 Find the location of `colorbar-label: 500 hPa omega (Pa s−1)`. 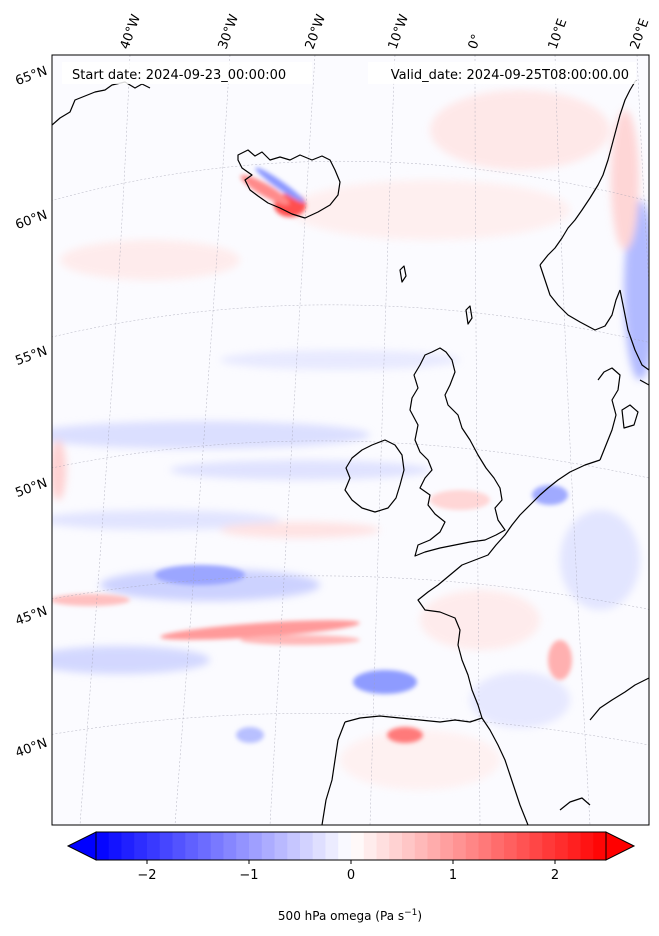

colorbar-label: 500 hPa omega (Pa s−1) is located at coordinates (350, 915).